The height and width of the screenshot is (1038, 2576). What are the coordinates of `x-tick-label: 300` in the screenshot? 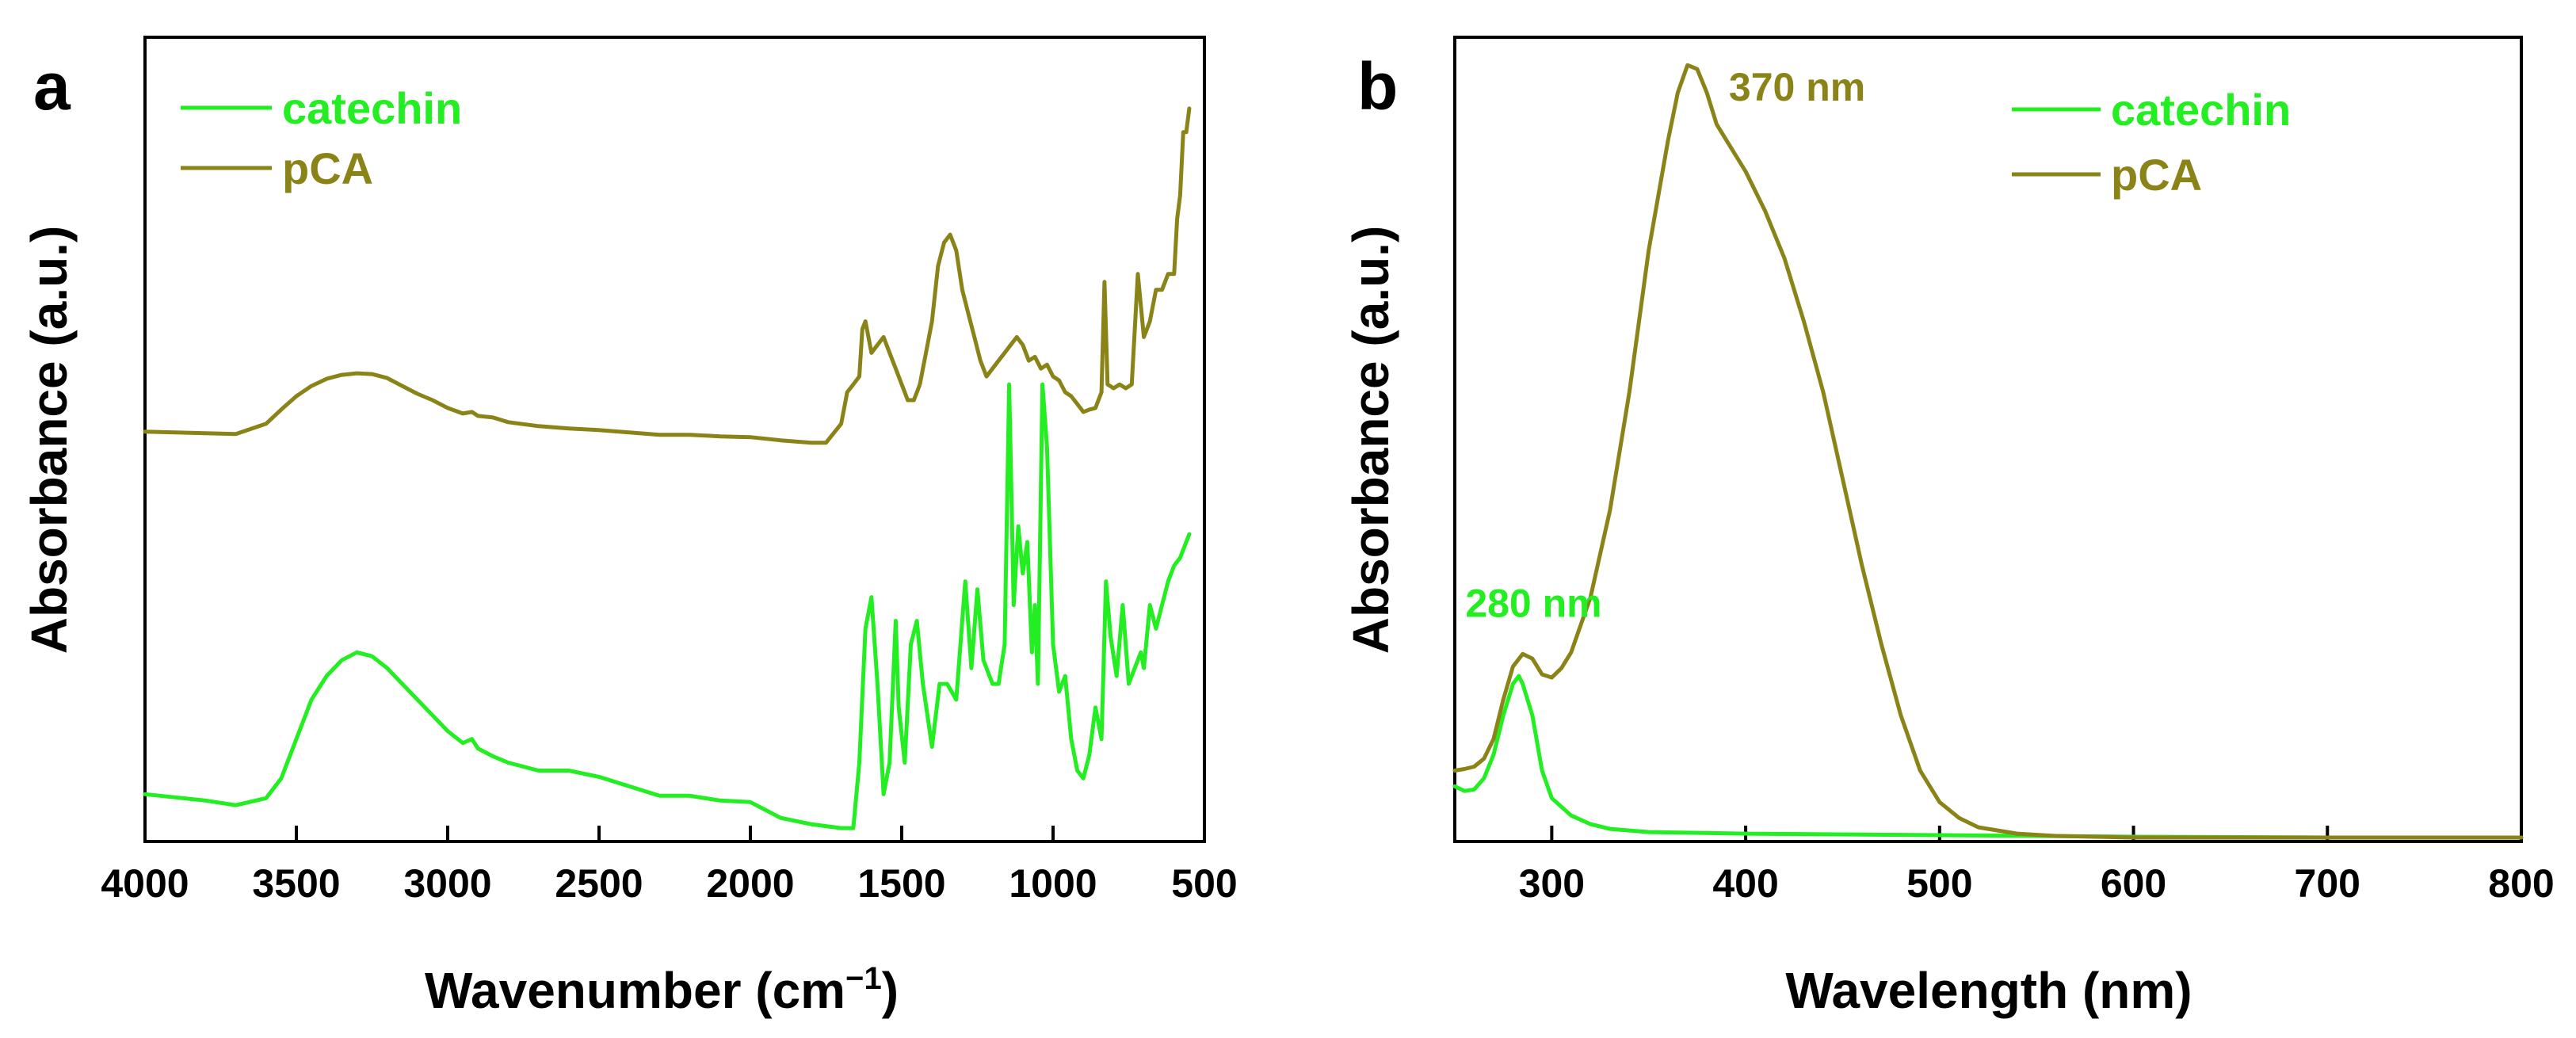 It's located at (1552, 883).